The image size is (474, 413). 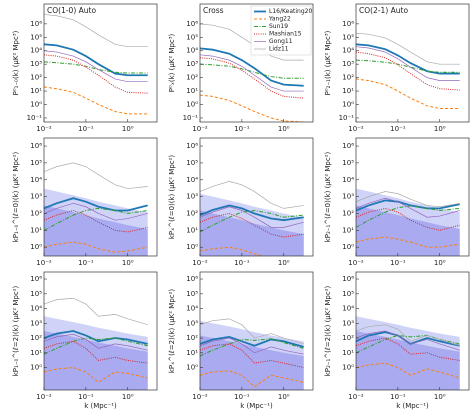 What do you see at coordinates (281, 41) in the screenshot?
I see `legend-label: Gong11` at bounding box center [281, 41].